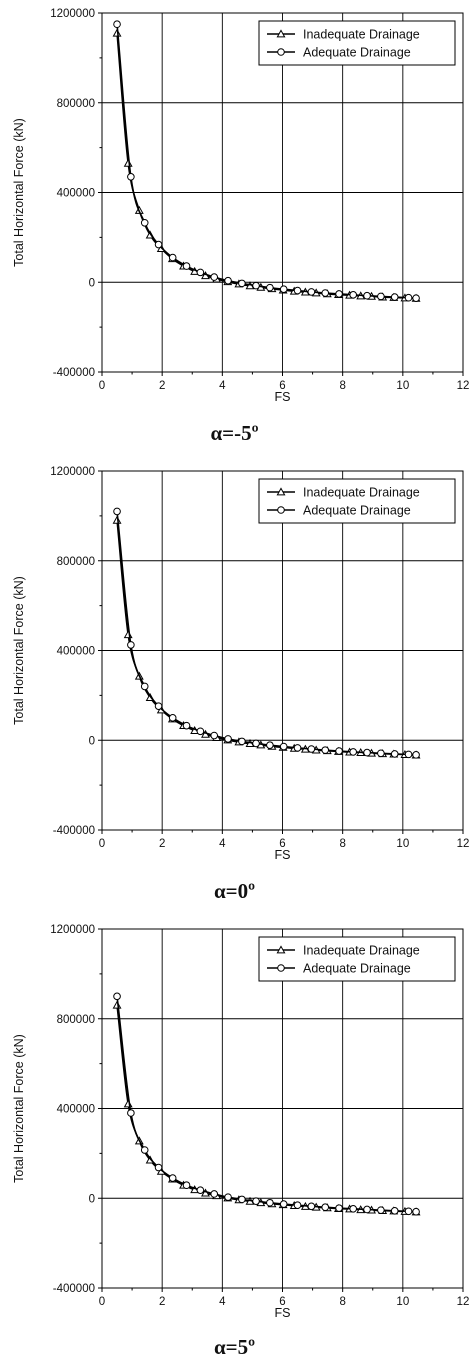 This screenshot has height=1367, width=474. I want to click on chart-caption: α=5º, so click(234, 1347).